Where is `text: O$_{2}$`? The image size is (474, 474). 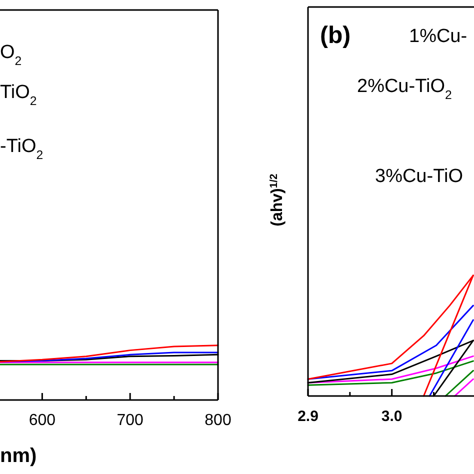 text: O$_{2}$ is located at coordinates (11, 55).